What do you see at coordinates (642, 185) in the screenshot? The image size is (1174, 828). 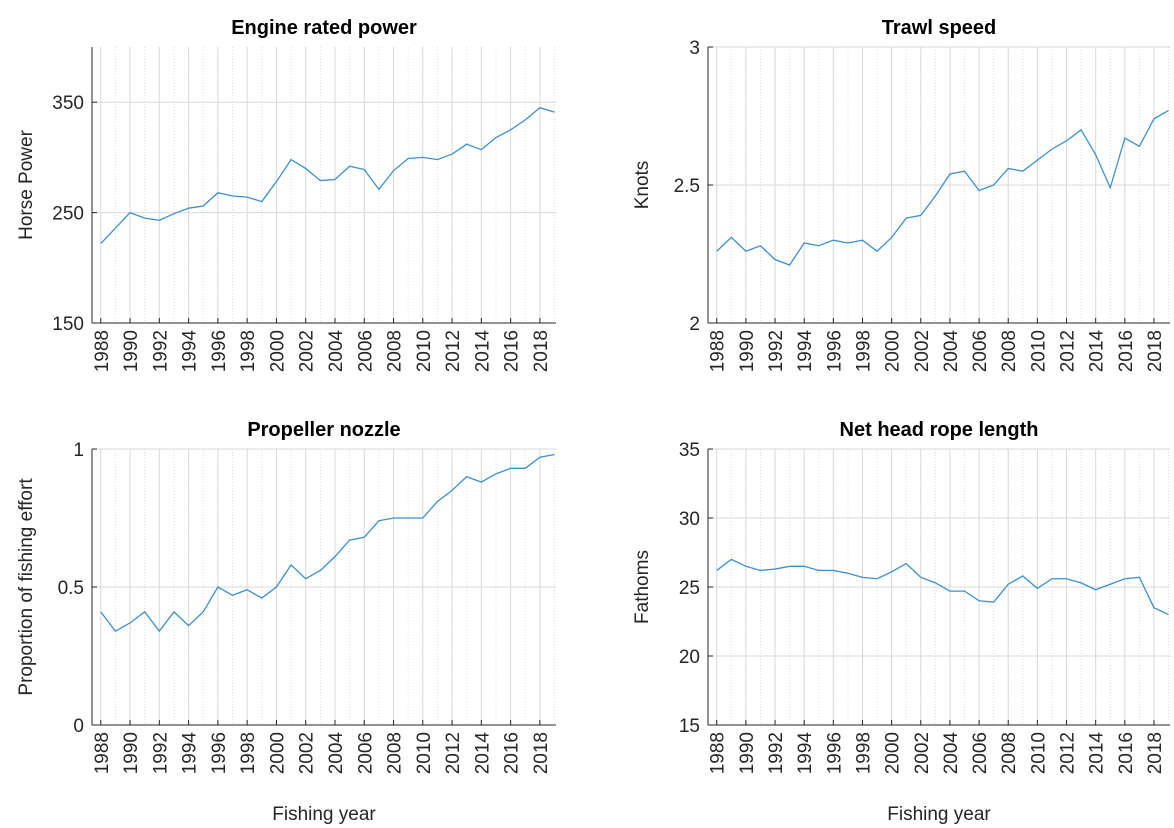 I see `y-axis-label: Knots` at bounding box center [642, 185].